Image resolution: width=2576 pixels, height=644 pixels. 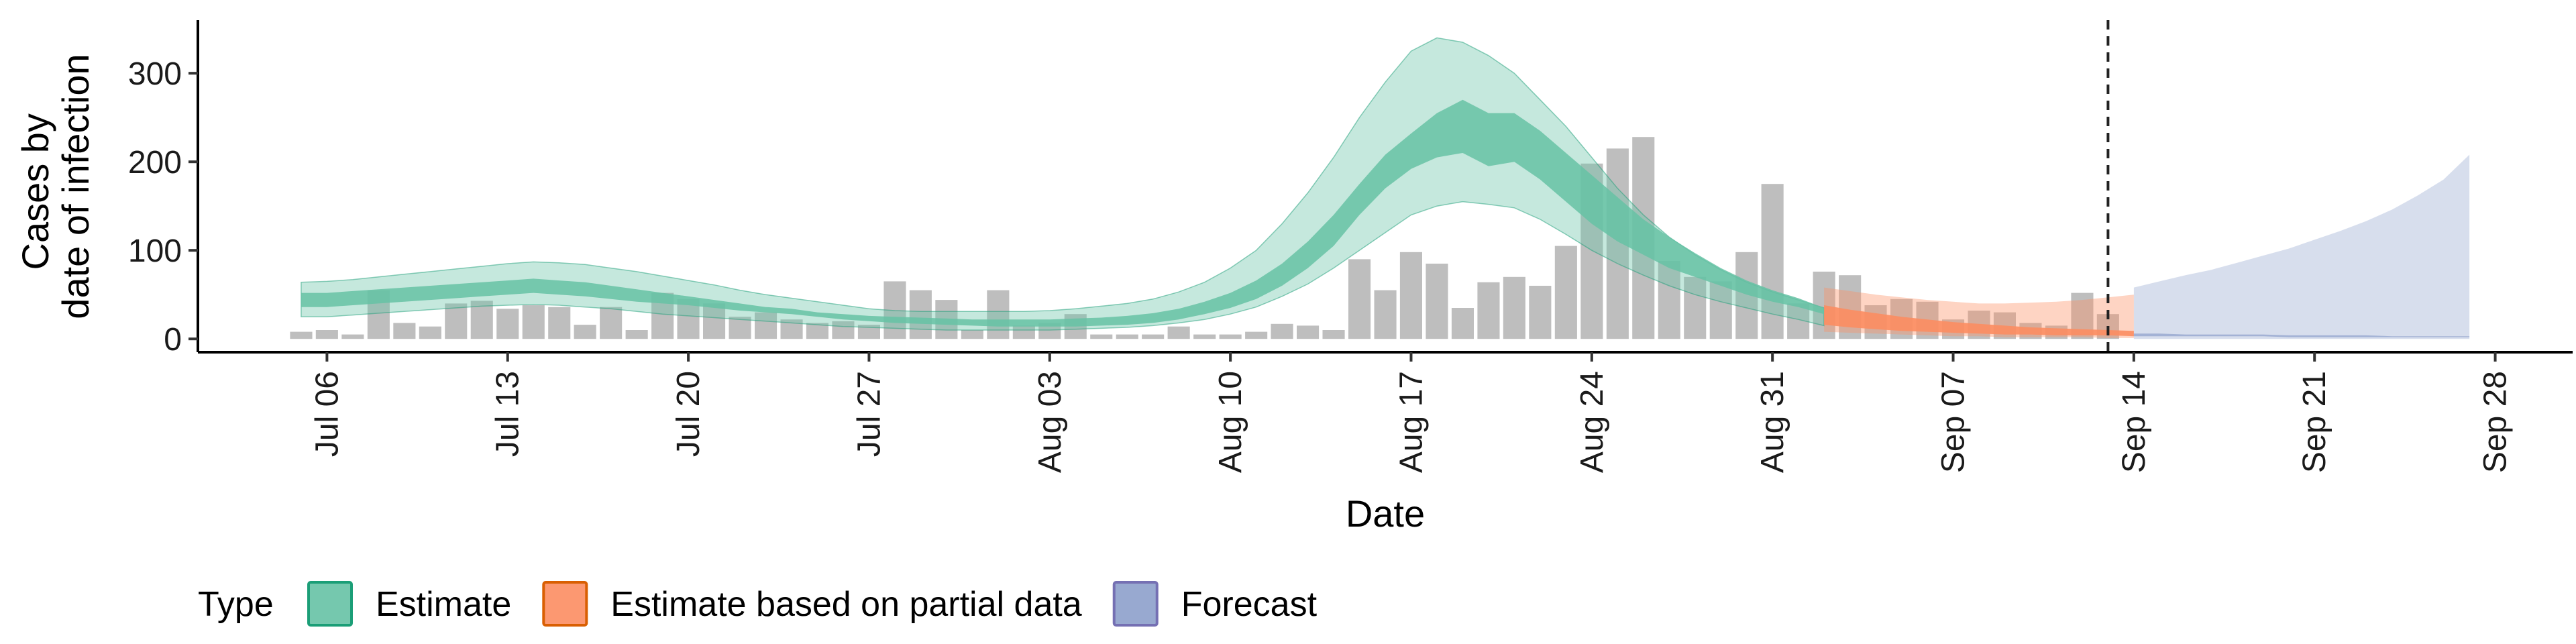 What do you see at coordinates (688, 414) in the screenshot?
I see `x-tick-label: Jul 20` at bounding box center [688, 414].